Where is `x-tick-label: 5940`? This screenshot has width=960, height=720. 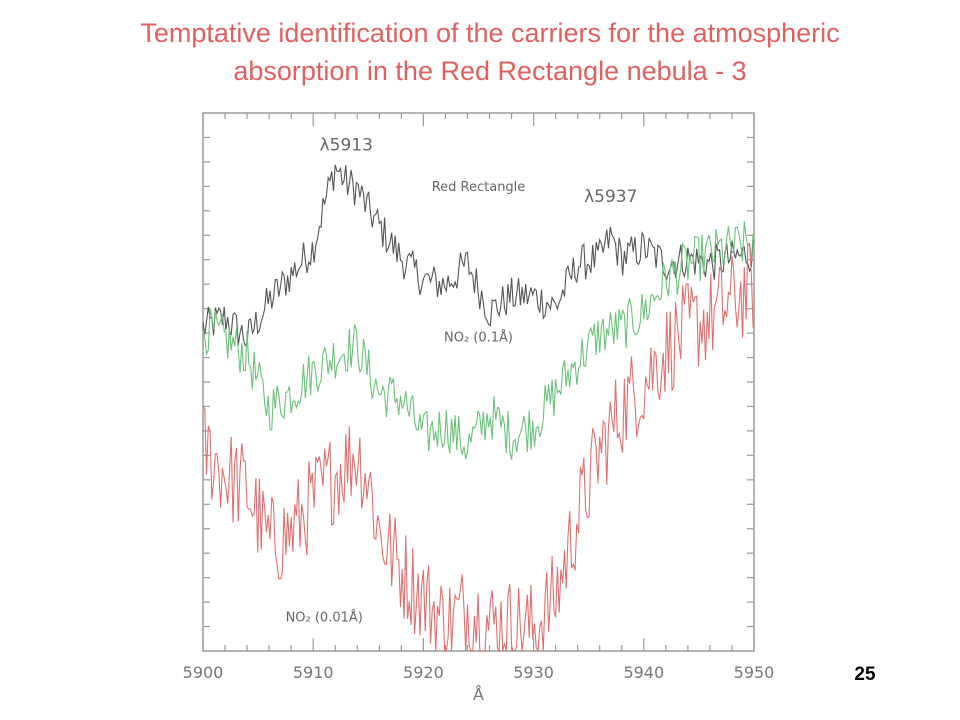
x-tick-label: 5940 is located at coordinates (643, 672).